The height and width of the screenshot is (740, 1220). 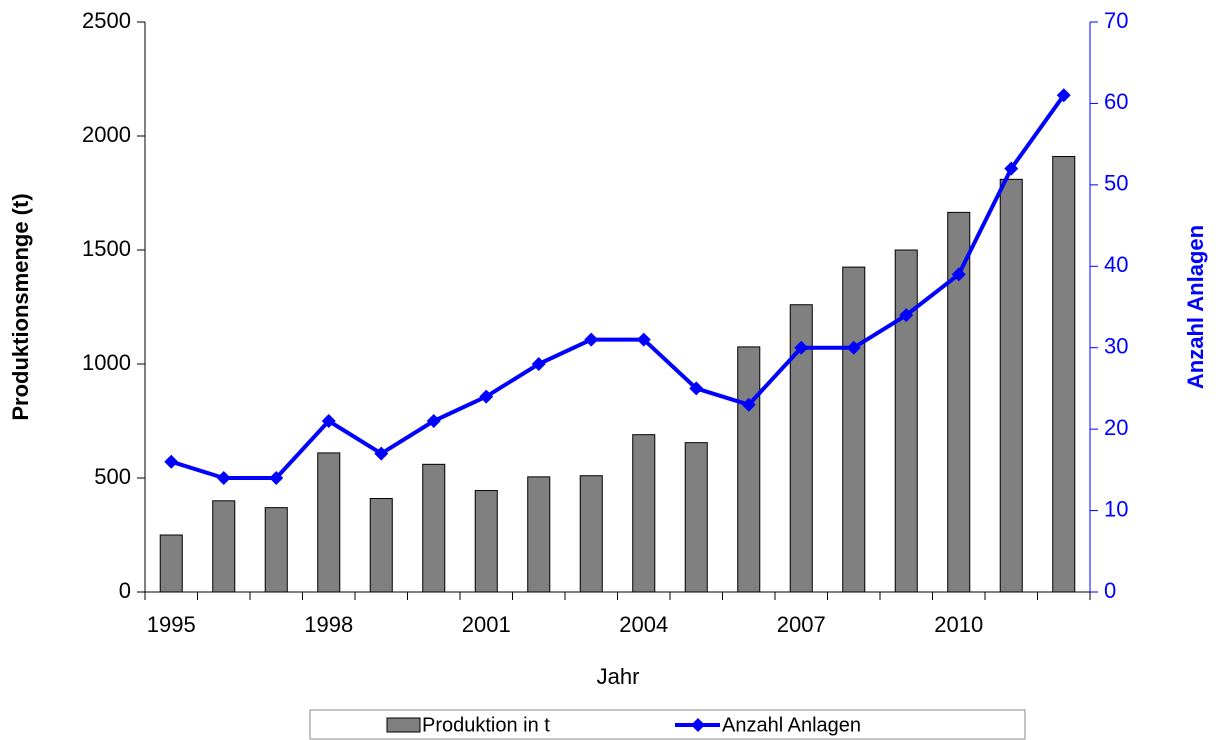 I want to click on y-tick-label: 2000, so click(x=106, y=134).